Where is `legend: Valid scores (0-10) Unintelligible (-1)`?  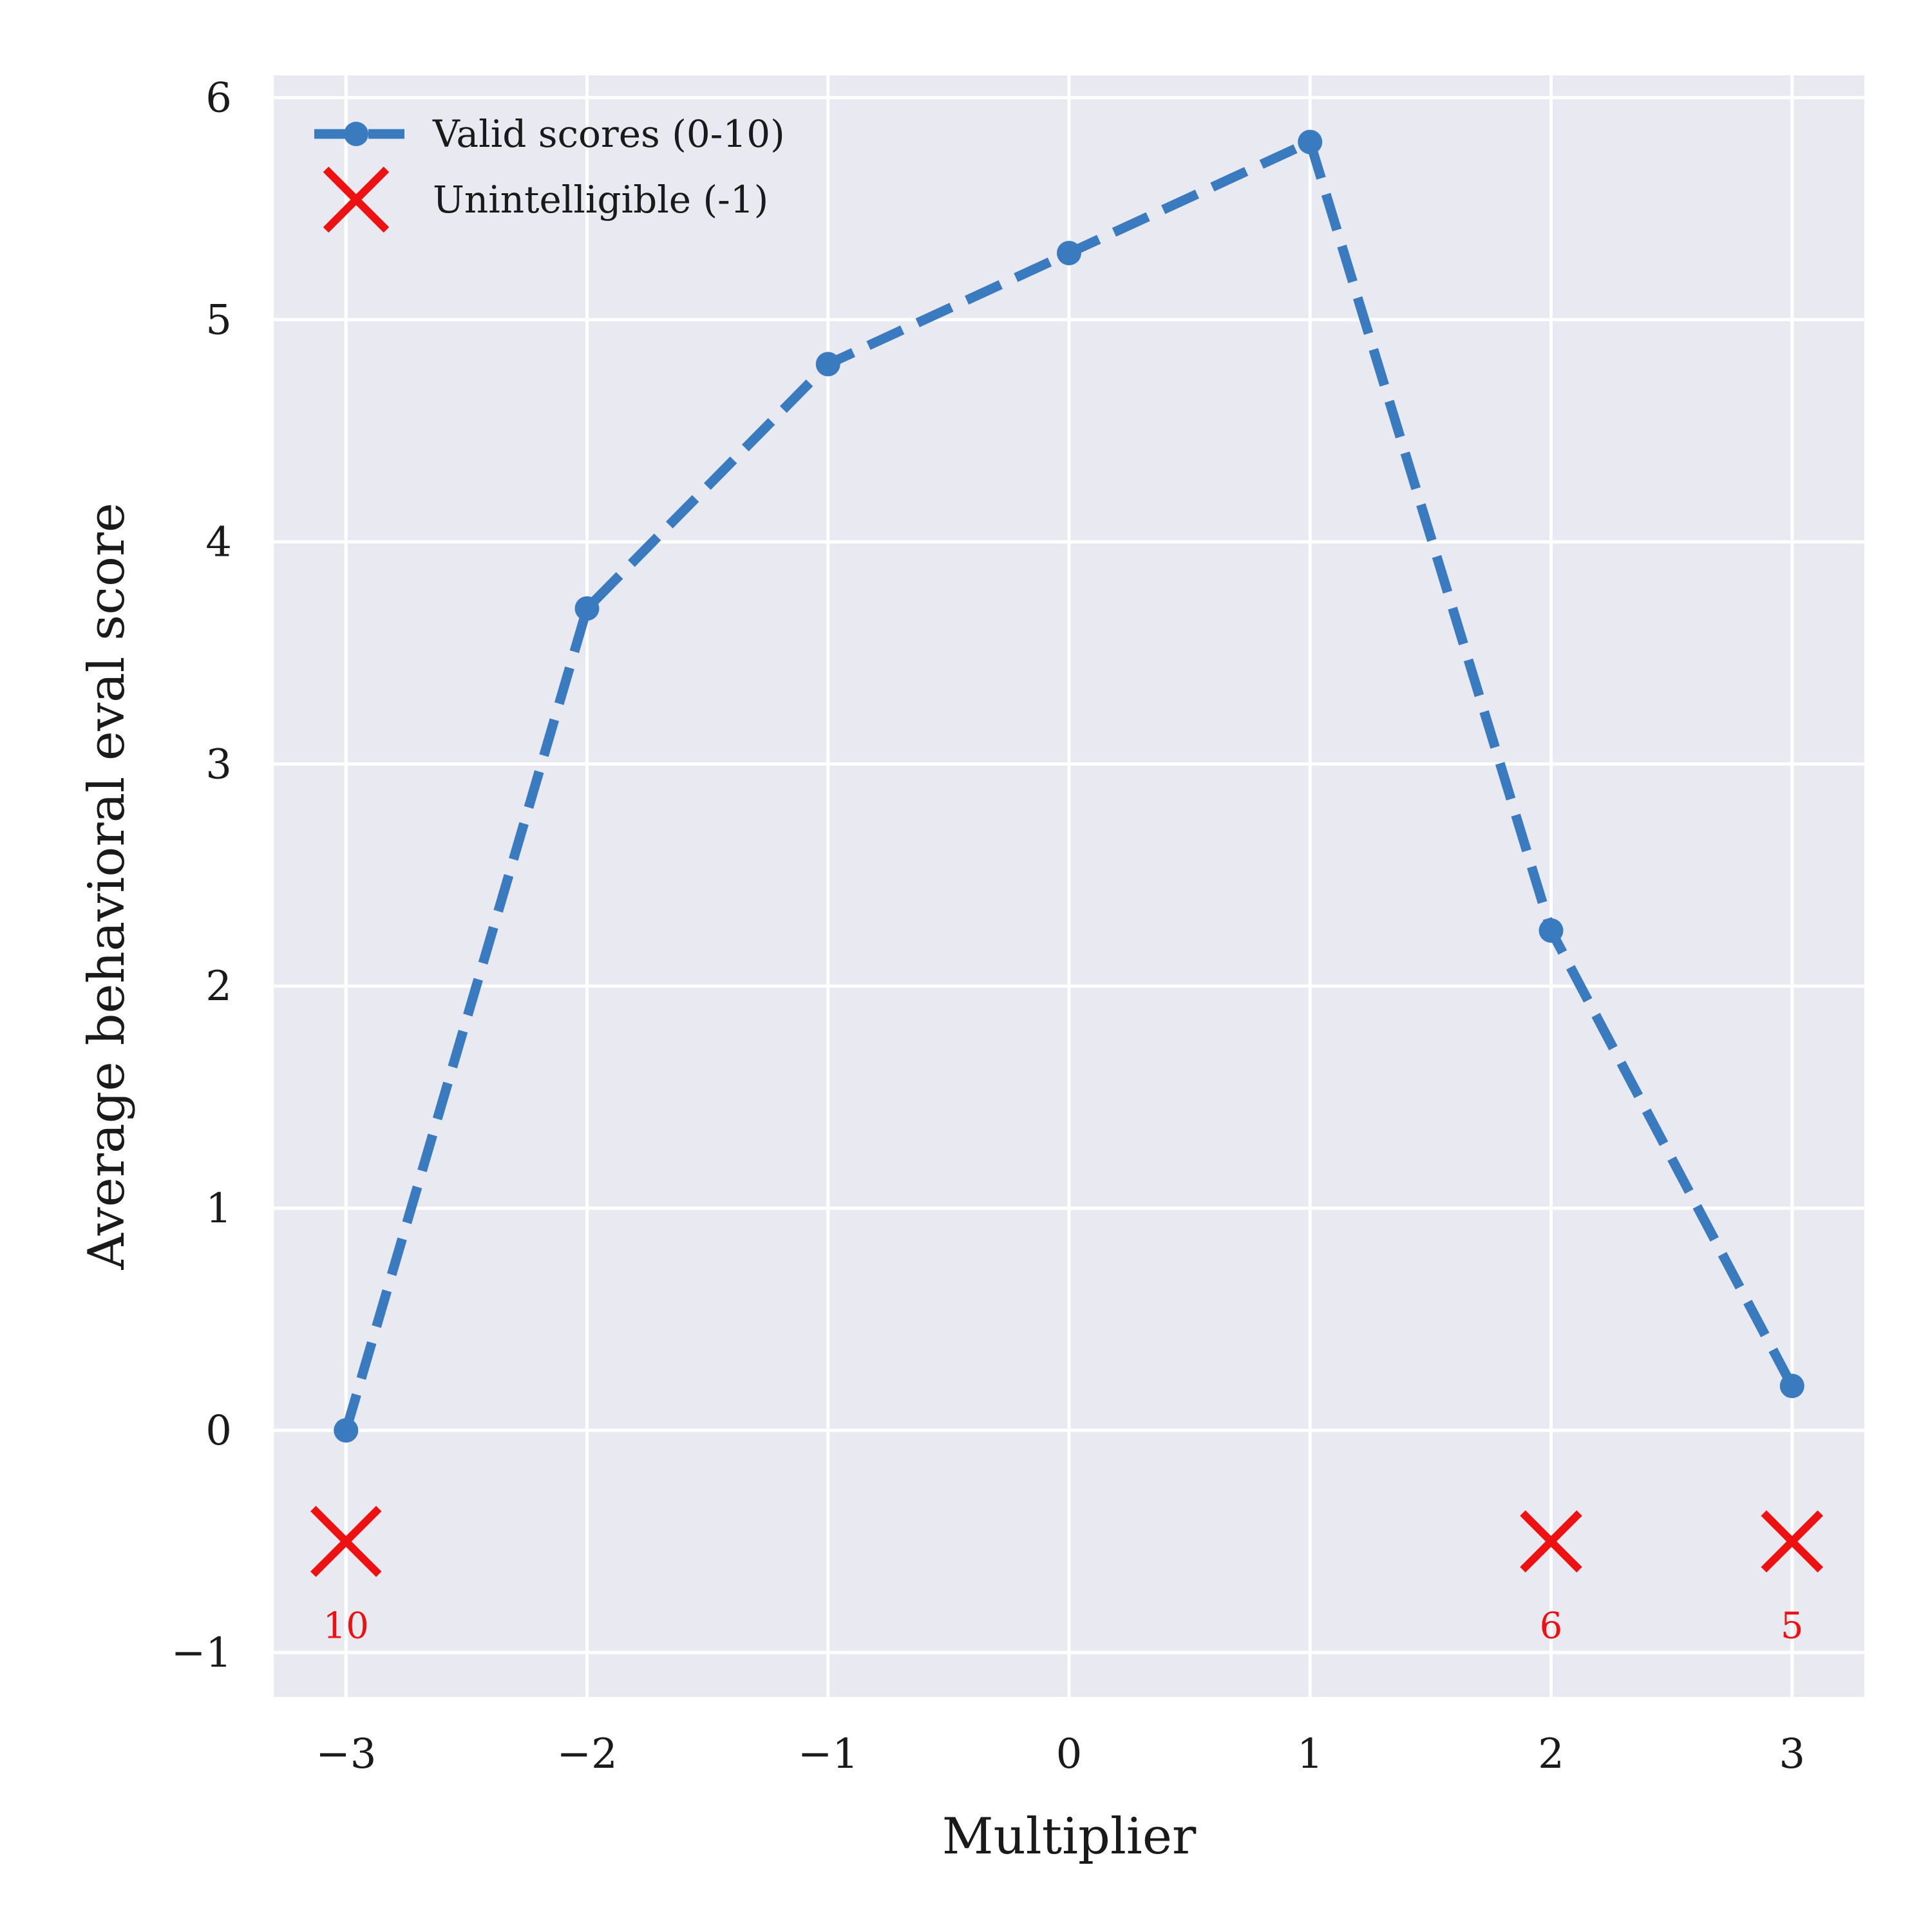 legend: Valid scores (0-10) Unintelligible (-1) is located at coordinates (549, 173).